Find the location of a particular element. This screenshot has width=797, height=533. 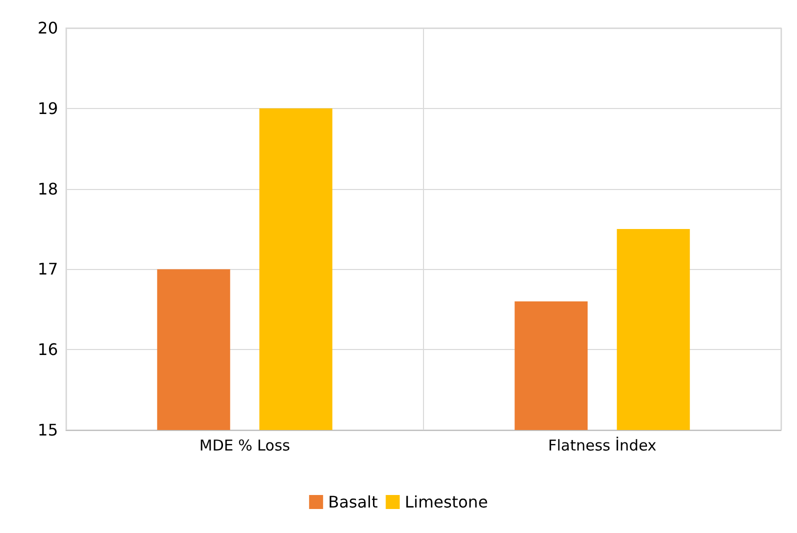

y-tick-label: 19 is located at coordinates (48, 108).